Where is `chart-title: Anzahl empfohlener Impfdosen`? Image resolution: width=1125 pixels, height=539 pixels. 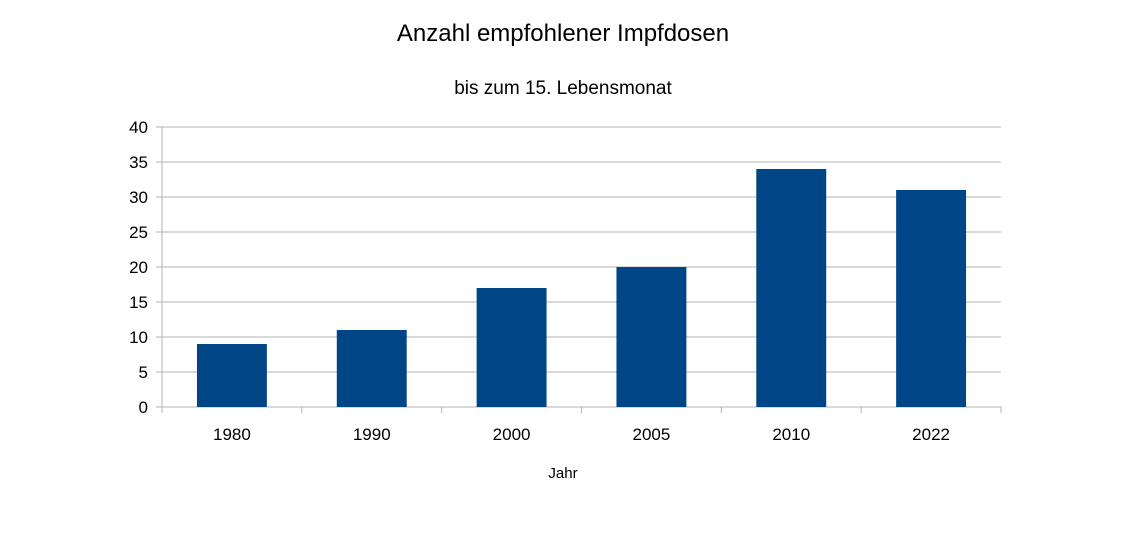
chart-title: Anzahl empfohlener Impfdosen is located at coordinates (563, 33).